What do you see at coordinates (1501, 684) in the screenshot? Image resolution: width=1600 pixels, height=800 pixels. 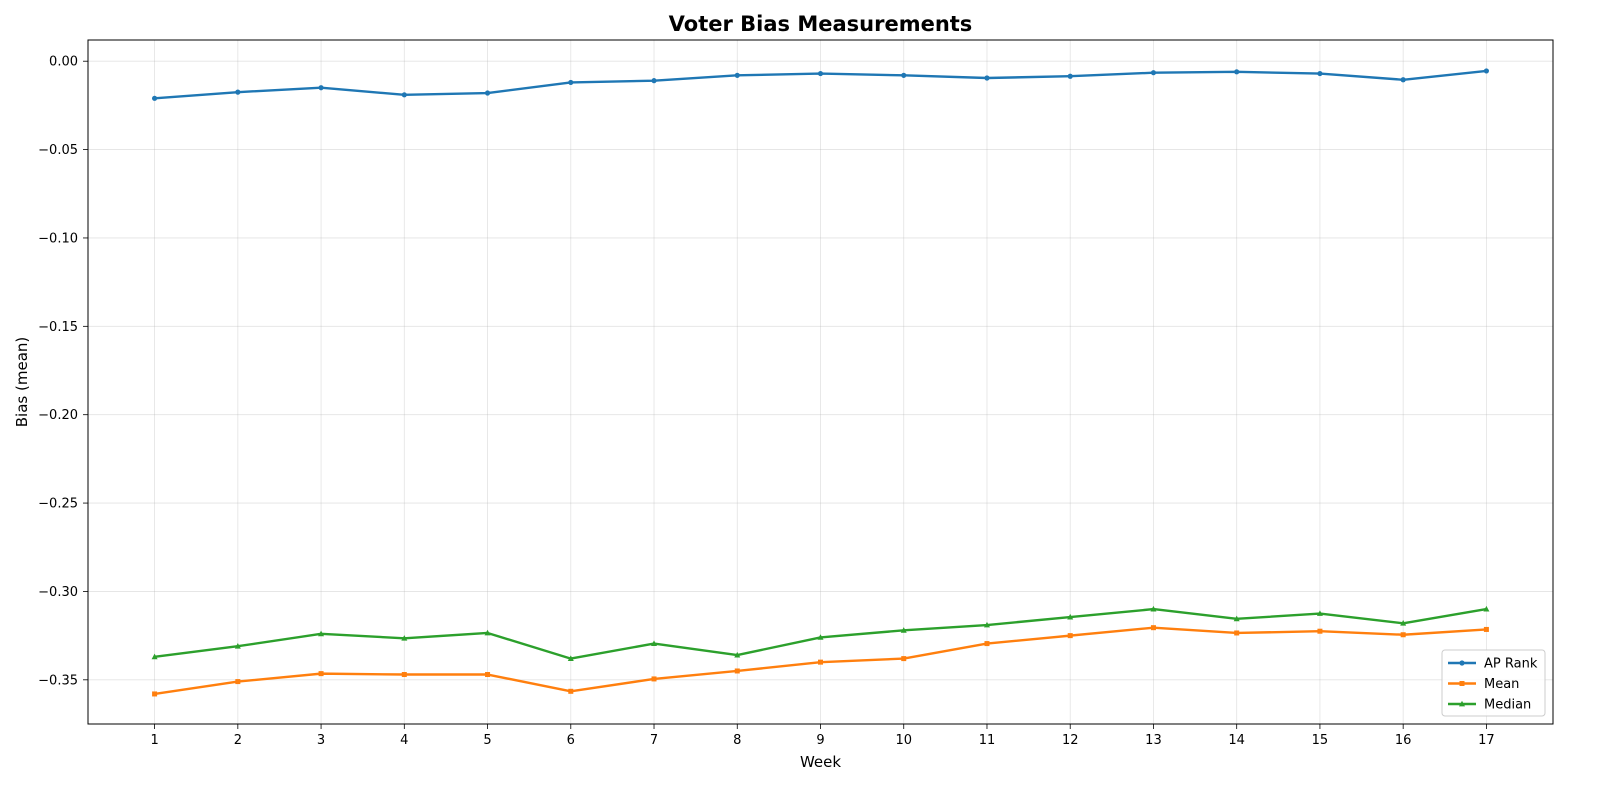 I see `legend-label-mean: Mean` at bounding box center [1501, 684].